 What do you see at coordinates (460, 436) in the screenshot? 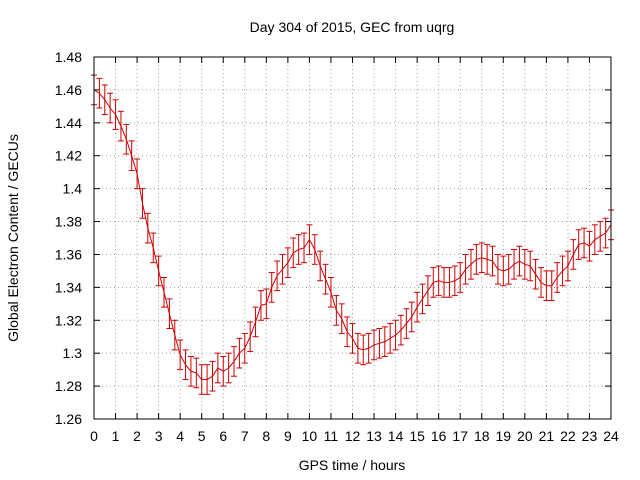
I see `x-tick-label: 17` at bounding box center [460, 436].